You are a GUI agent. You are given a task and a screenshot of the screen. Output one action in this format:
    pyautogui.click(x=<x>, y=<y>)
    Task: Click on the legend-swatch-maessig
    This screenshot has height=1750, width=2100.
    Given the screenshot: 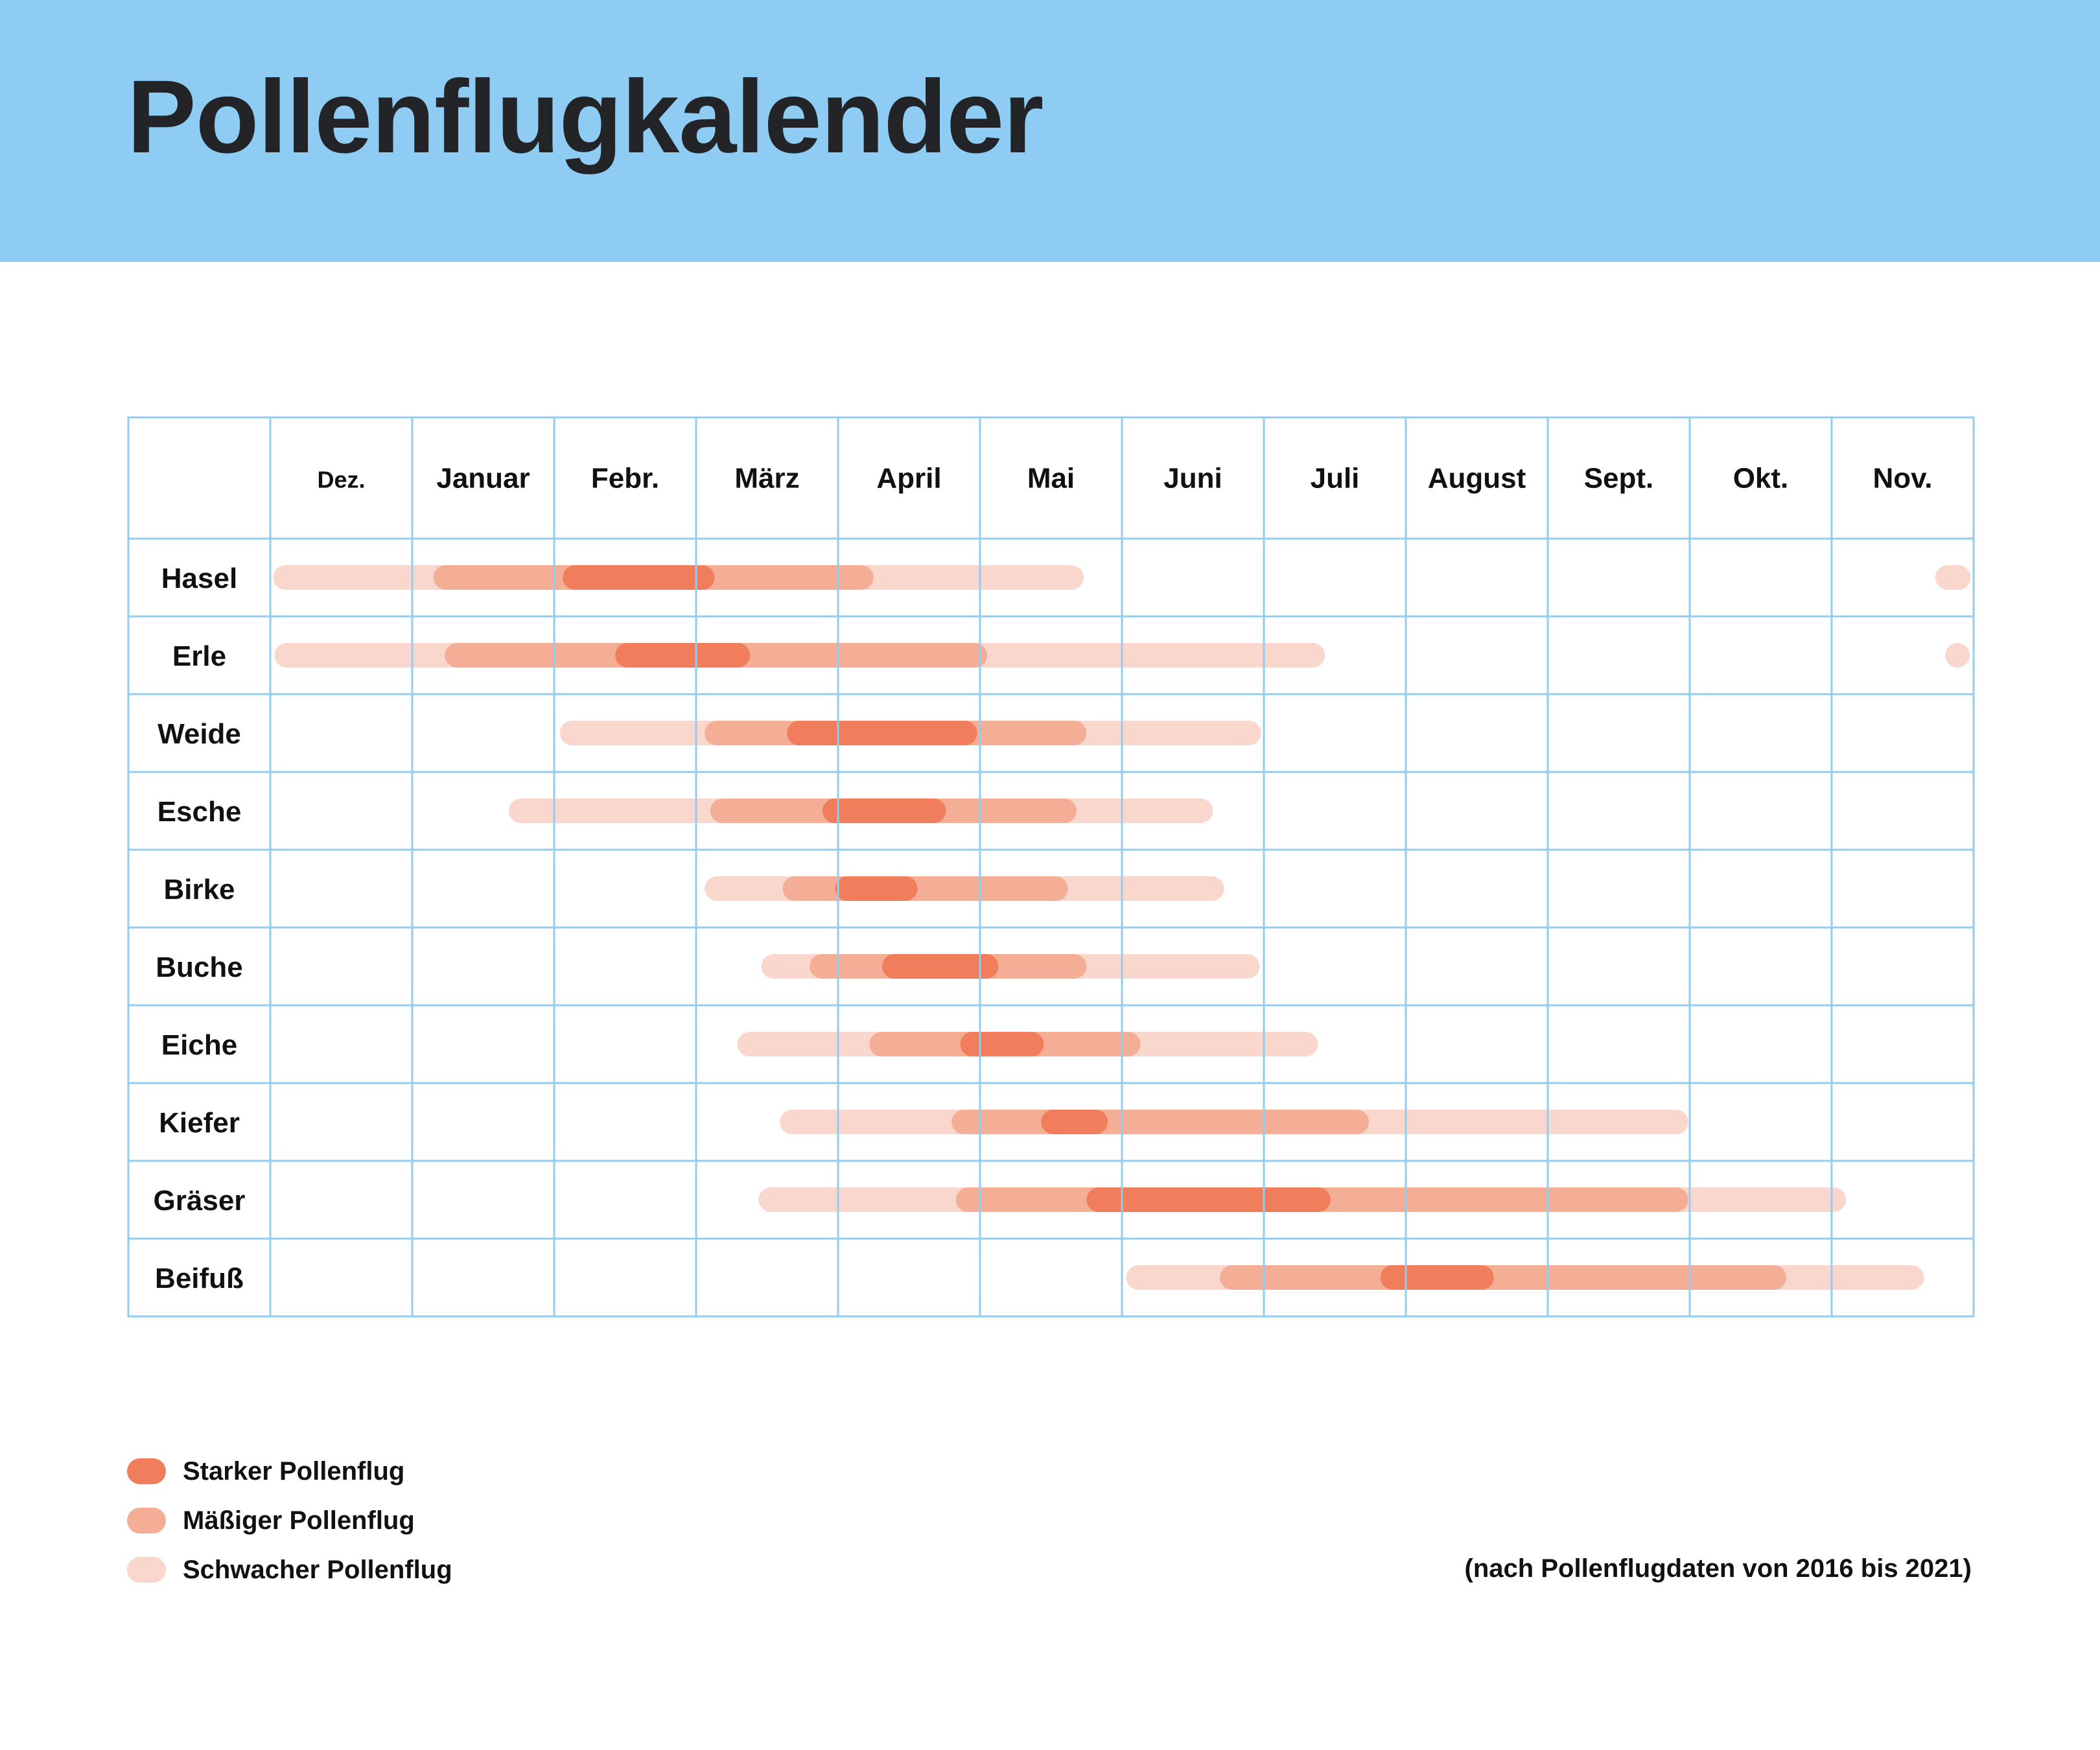 What is the action you would take?
    pyautogui.click(x=146, y=1521)
    